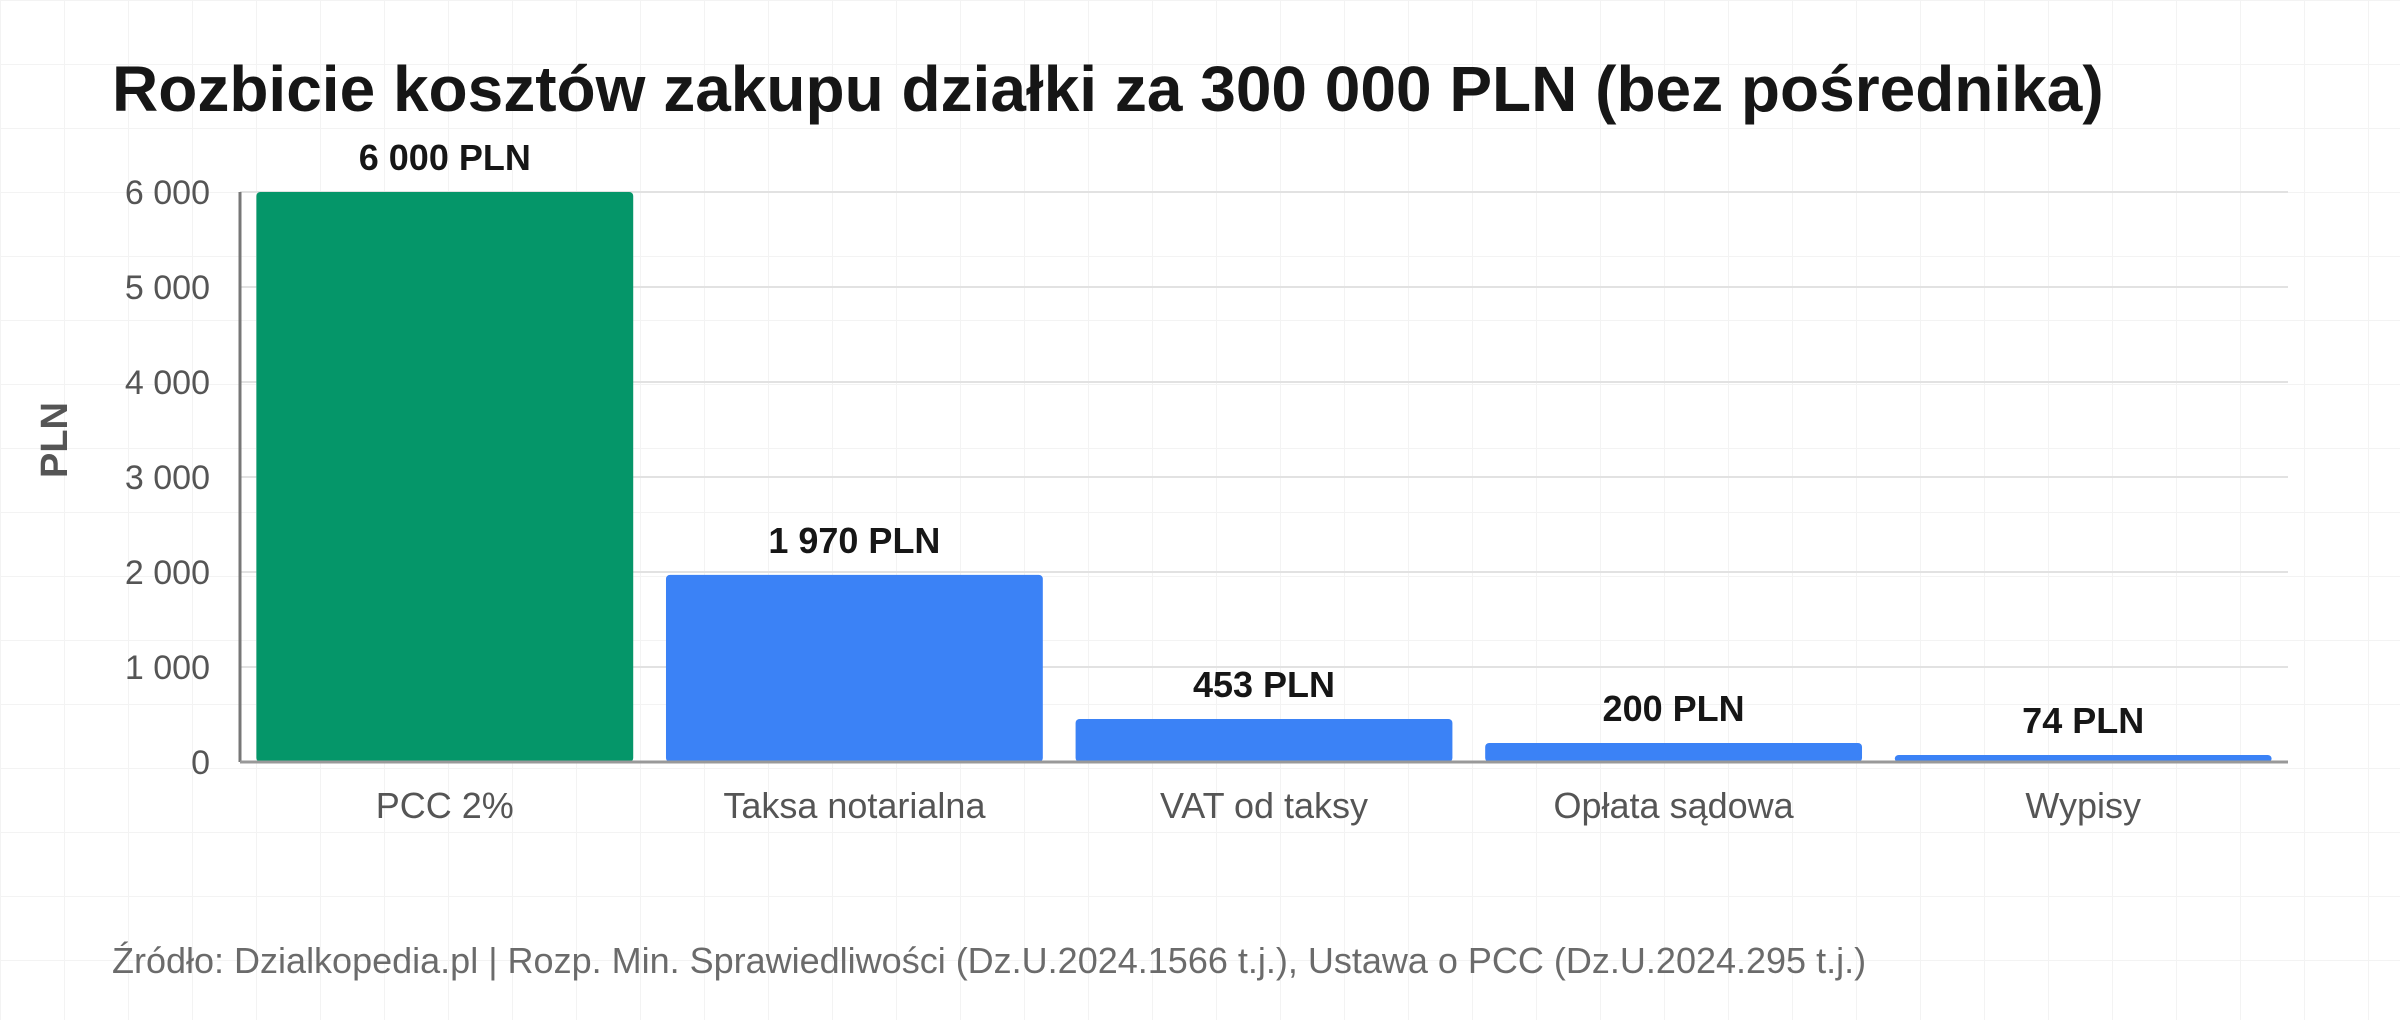 Image resolution: width=2400 pixels, height=1020 pixels. Describe the element at coordinates (1674, 708) in the screenshot. I see `bar-value-label: 200 PLN` at that location.